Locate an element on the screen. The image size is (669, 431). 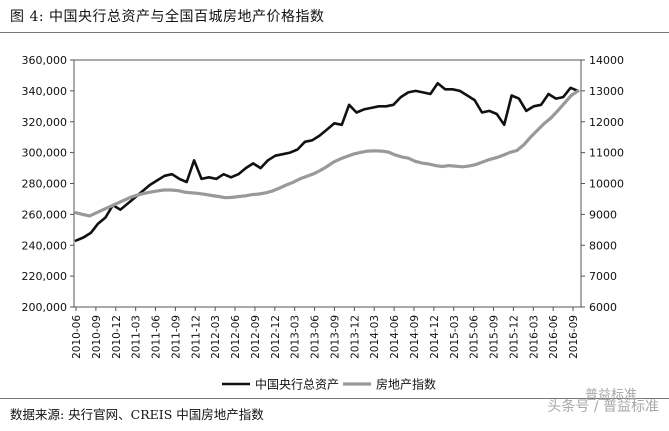
right-tick-label: 6000 is located at coordinates (603, 307).